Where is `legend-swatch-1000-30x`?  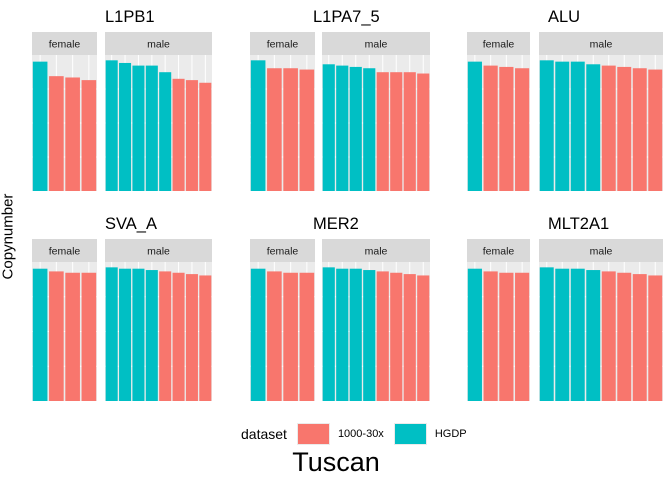
legend-swatch-1000-30x is located at coordinates (313, 434).